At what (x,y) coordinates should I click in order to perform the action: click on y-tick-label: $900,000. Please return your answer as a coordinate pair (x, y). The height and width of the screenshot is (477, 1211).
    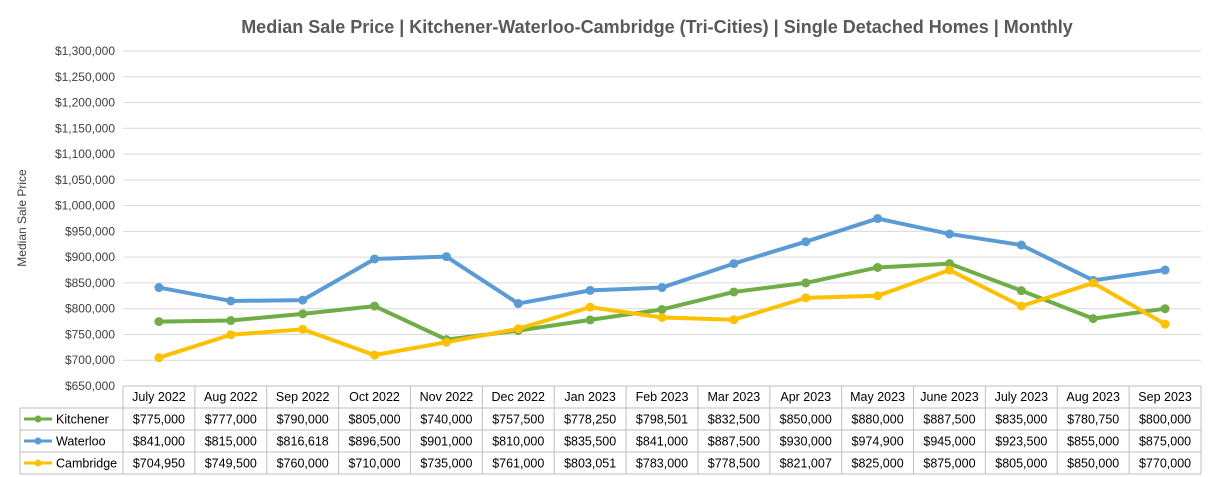
    Looking at the image, I should click on (90, 257).